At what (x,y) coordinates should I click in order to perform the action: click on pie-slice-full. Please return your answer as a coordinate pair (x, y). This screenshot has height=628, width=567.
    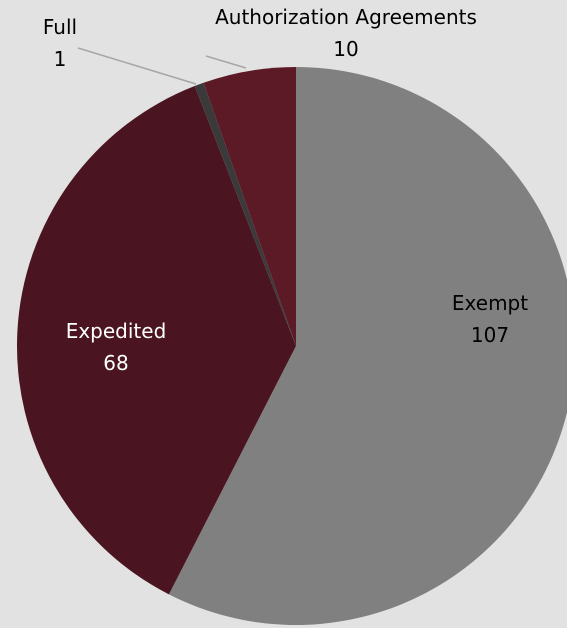
    Looking at the image, I should click on (245, 214).